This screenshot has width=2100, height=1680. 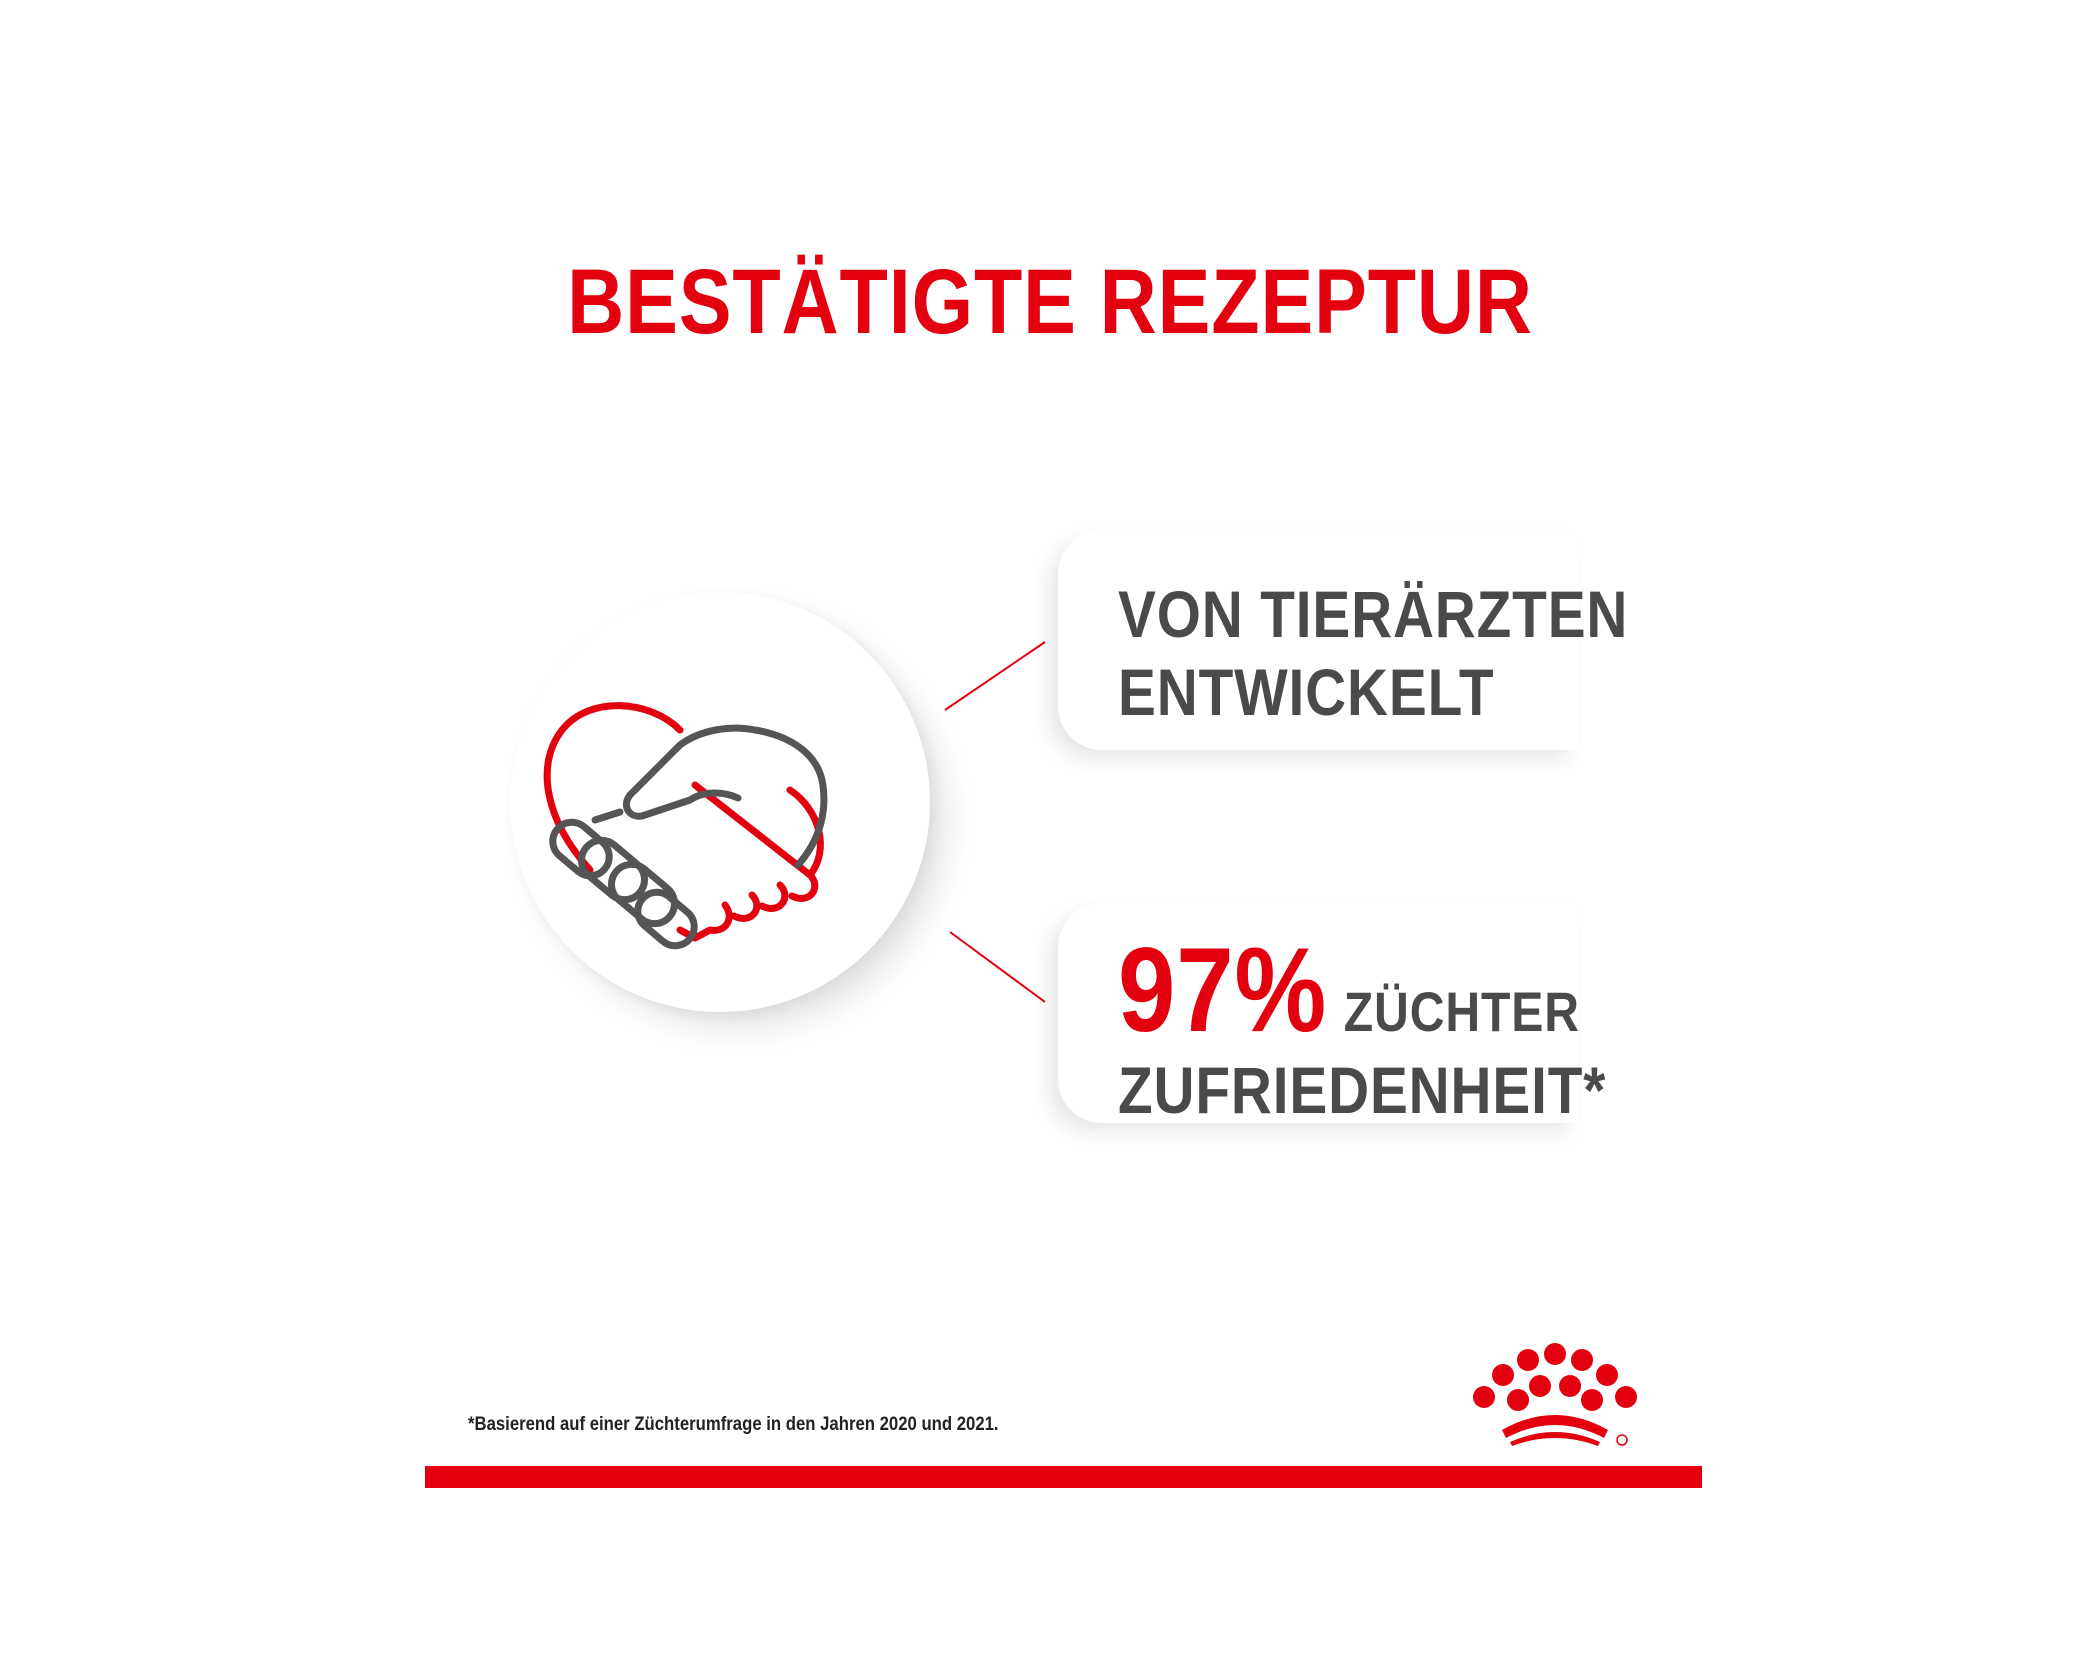 I want to click on benefit-line: ENTWICKELT, so click(x=1306, y=692).